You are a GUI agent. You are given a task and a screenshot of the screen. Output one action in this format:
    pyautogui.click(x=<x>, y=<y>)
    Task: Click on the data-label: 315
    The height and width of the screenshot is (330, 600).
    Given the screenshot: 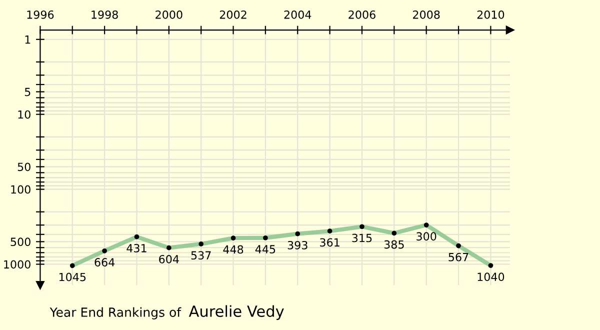 What is the action you would take?
    pyautogui.click(x=362, y=238)
    